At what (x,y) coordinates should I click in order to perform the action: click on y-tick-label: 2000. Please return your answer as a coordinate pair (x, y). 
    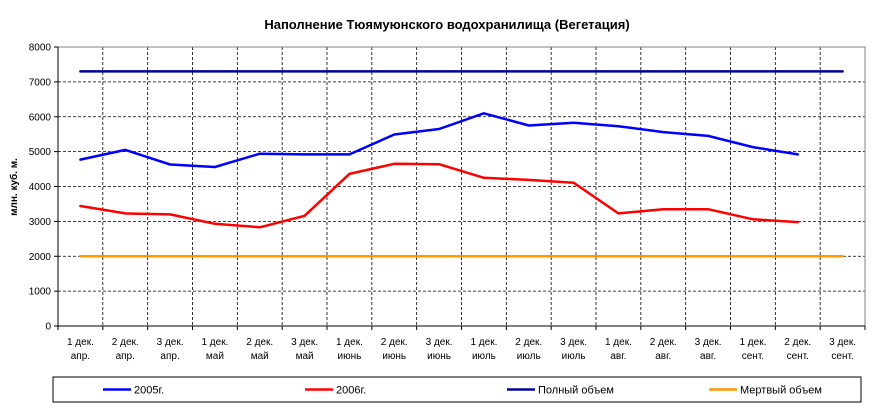
    Looking at the image, I should click on (40, 257).